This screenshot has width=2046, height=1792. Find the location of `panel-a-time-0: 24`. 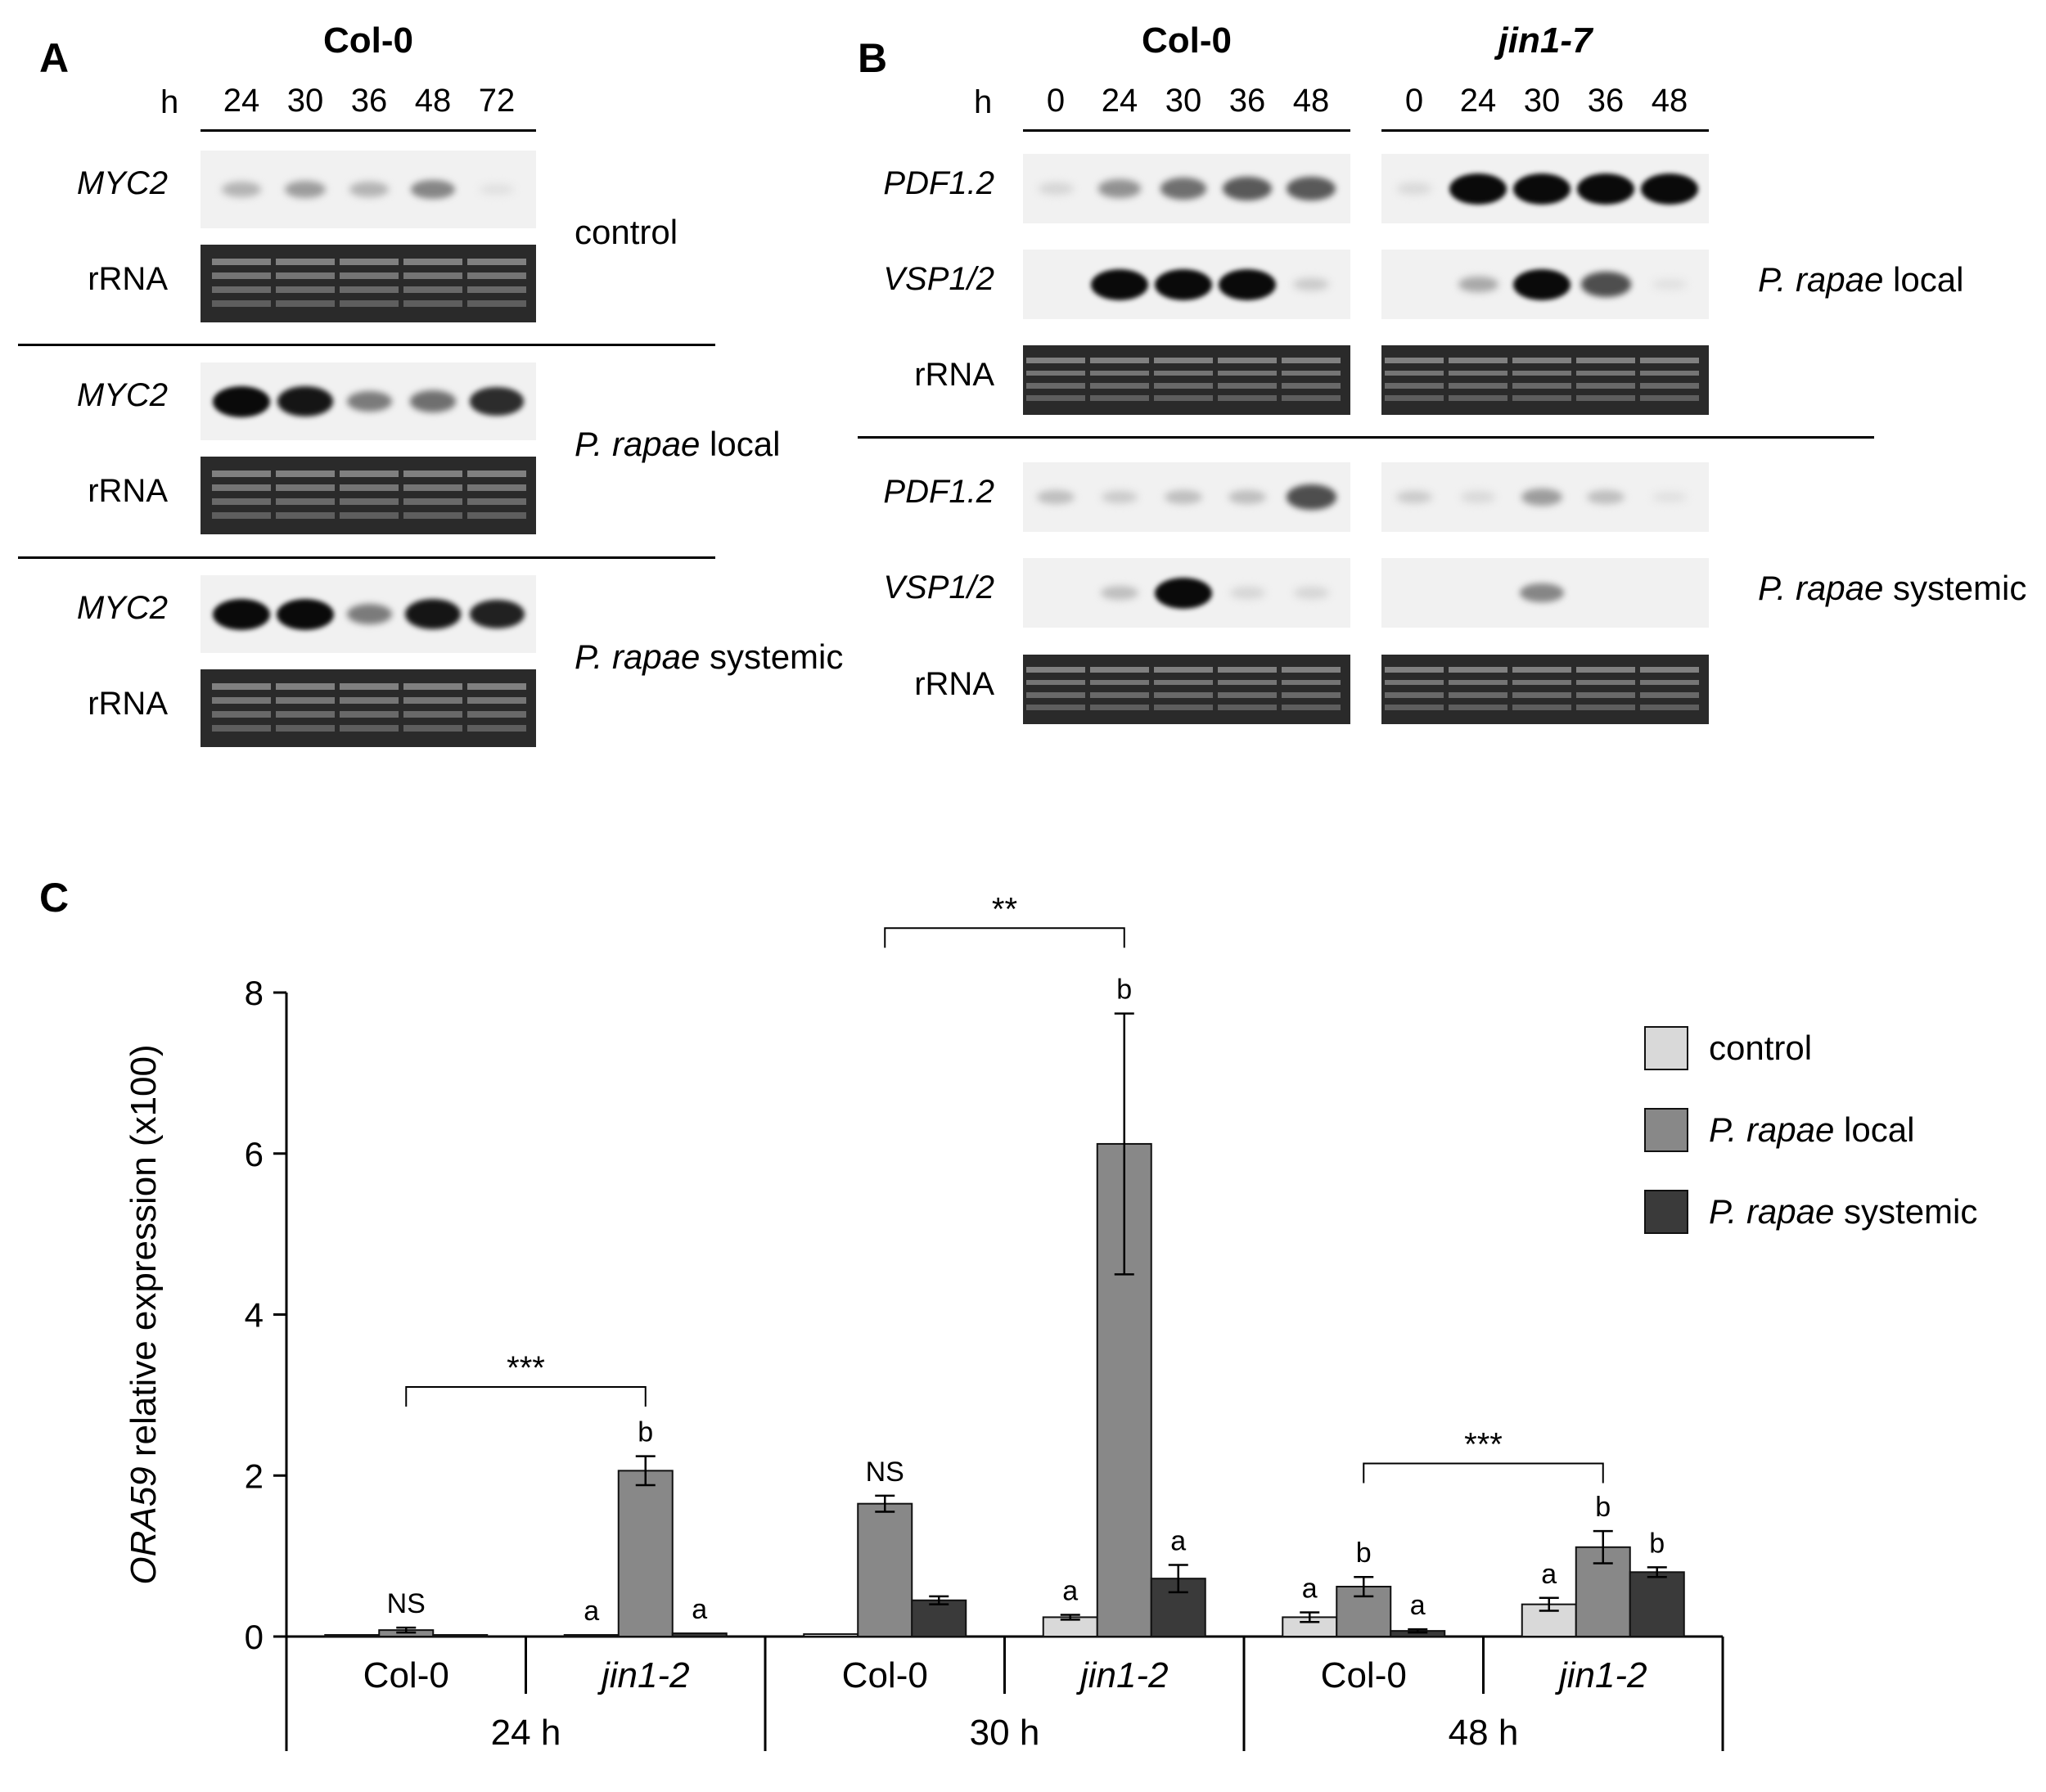

panel-a-time-0: 24 is located at coordinates (242, 101).